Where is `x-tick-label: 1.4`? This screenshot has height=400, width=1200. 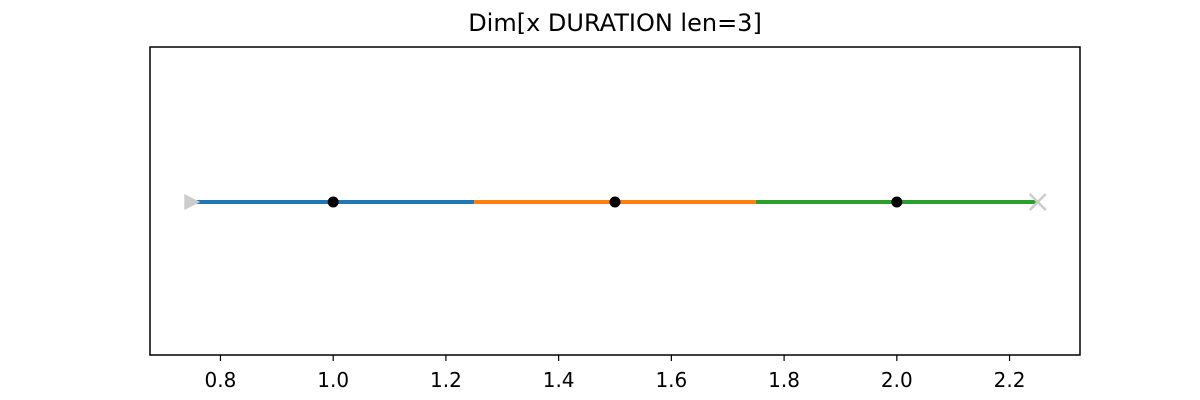 x-tick-label: 1.4 is located at coordinates (559, 380).